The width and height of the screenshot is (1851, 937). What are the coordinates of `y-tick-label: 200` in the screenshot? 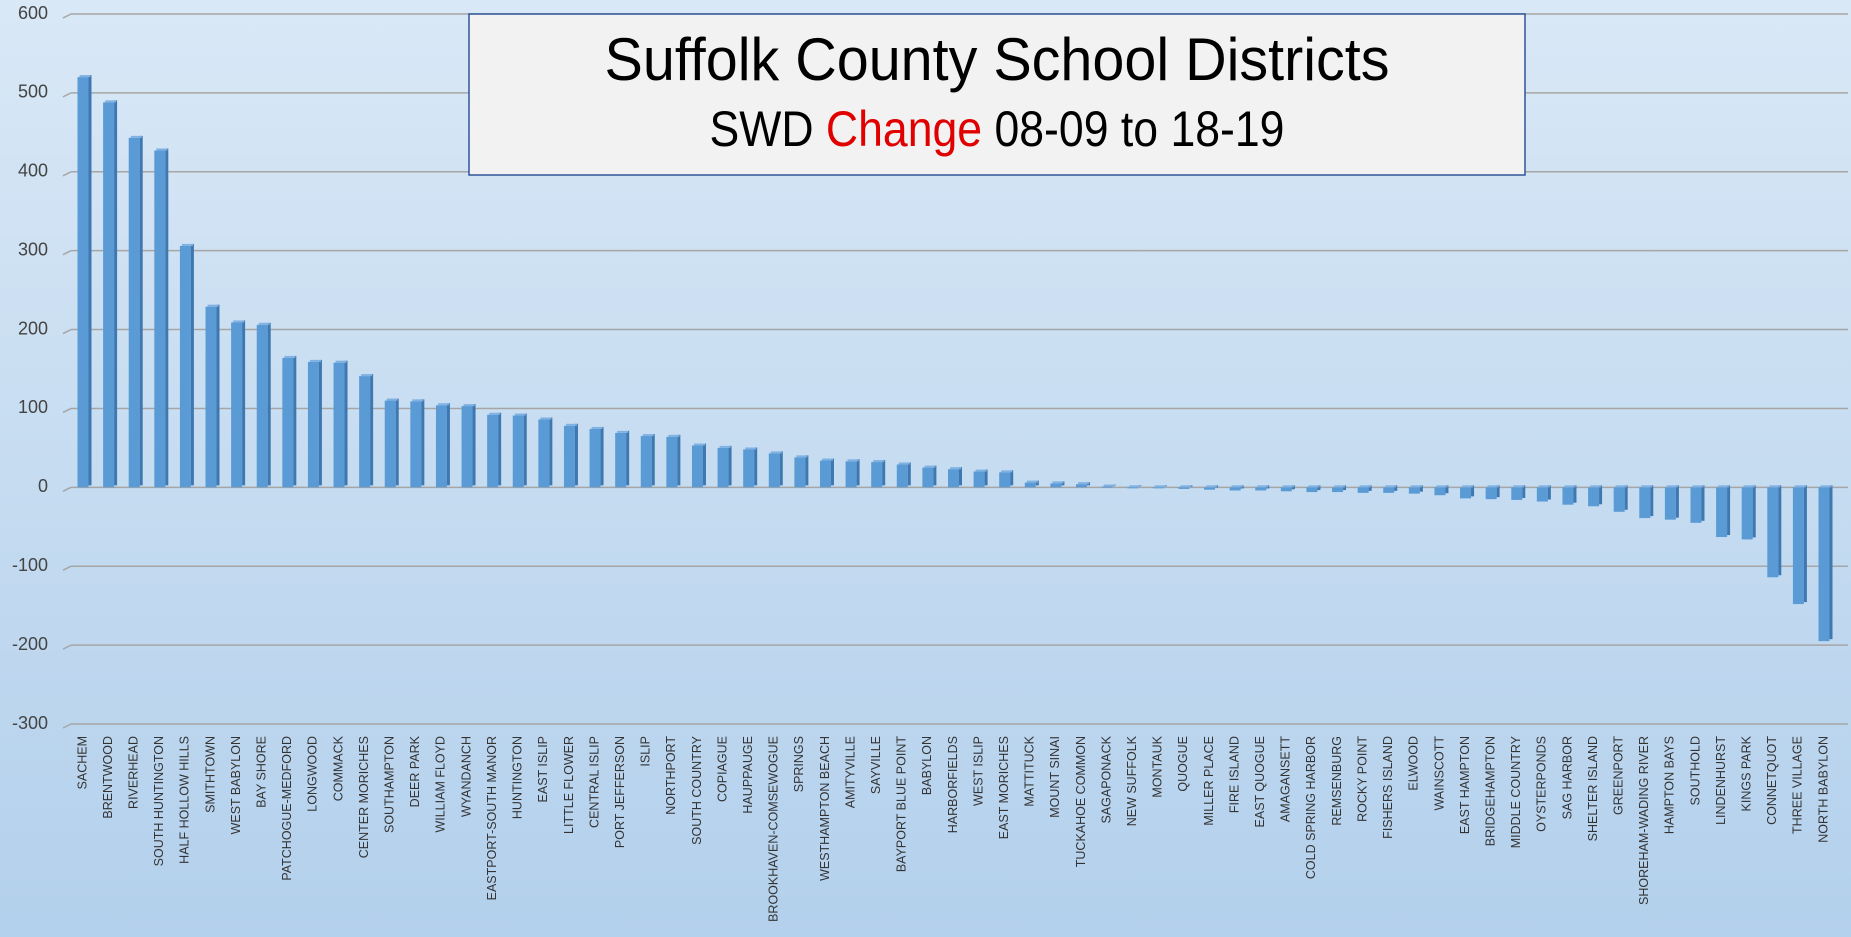 It's located at (33, 328).